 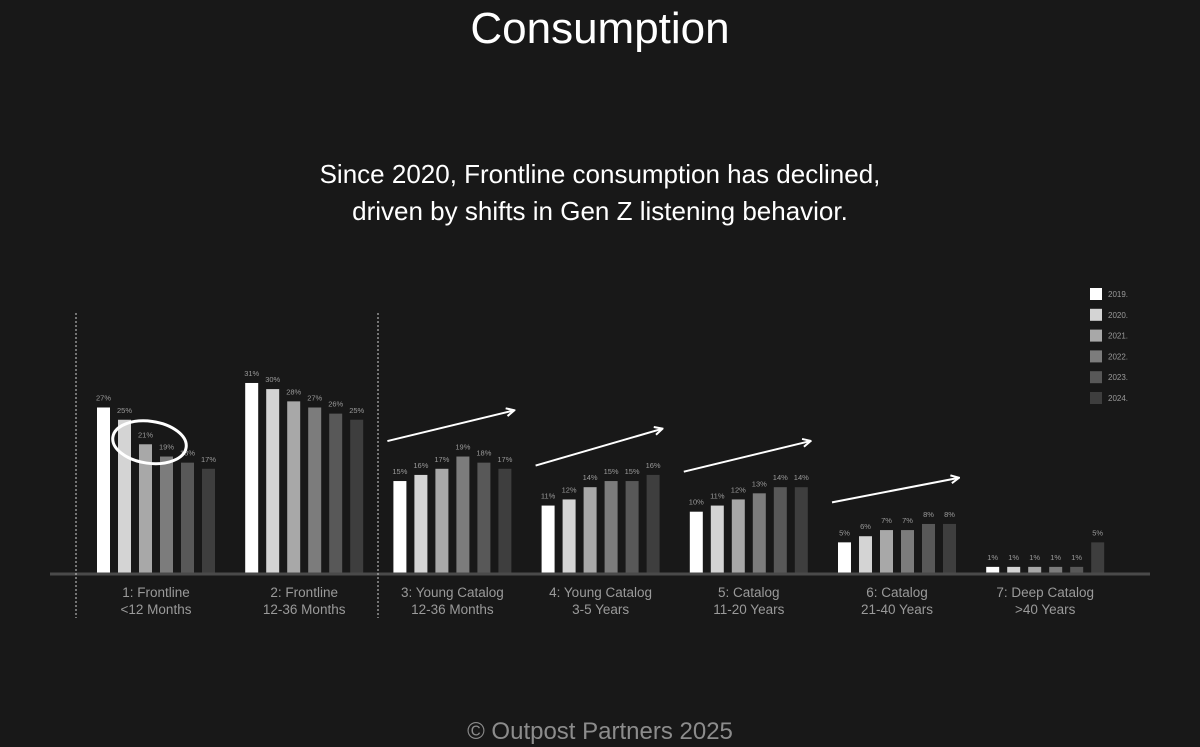 I want to click on data-label: 26%, so click(x=335, y=404).